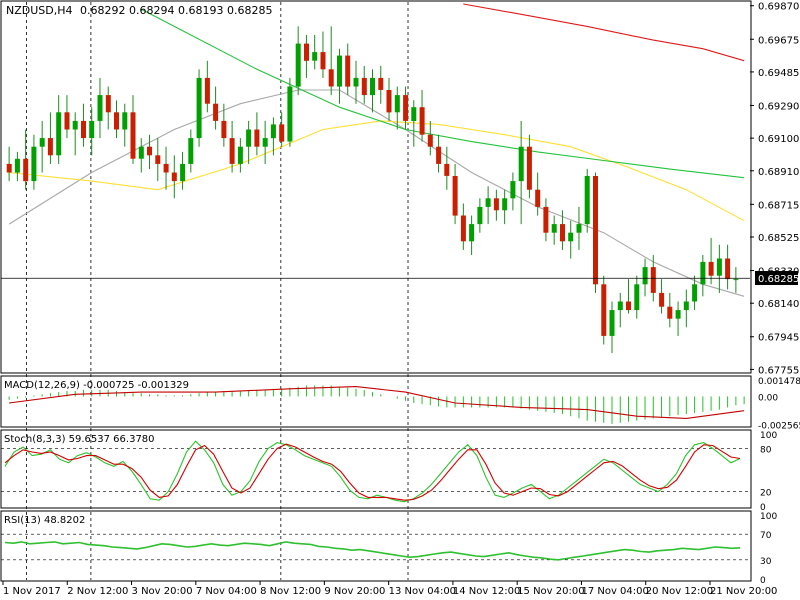 The height and width of the screenshot is (600, 800). I want to click on price-tick-label: 0.67755, so click(778, 370).